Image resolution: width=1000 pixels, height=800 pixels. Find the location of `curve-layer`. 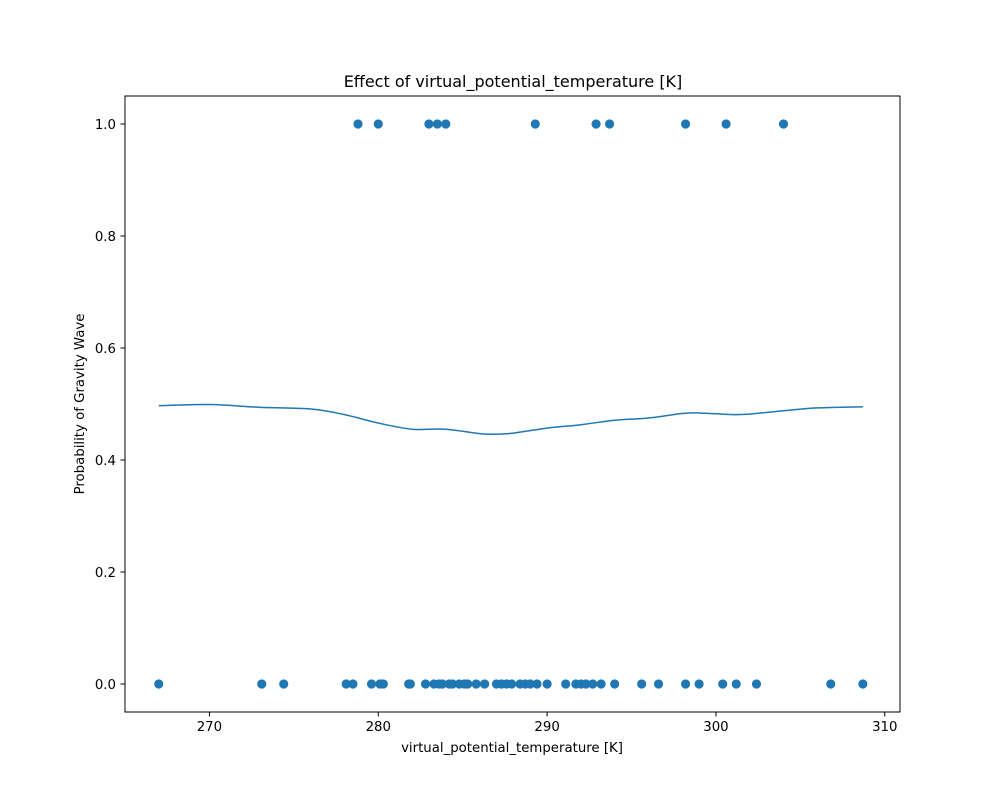

curve-layer is located at coordinates (510, 419).